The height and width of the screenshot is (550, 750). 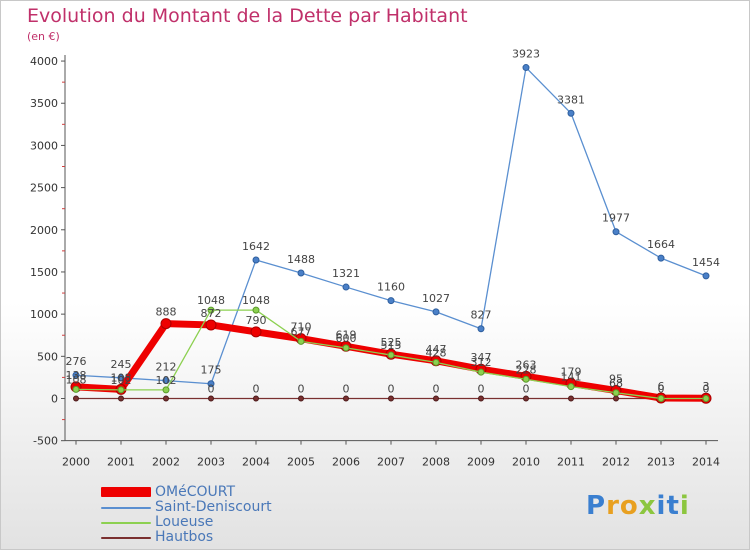 I want to click on point-loueuse-2001, so click(x=121, y=390).